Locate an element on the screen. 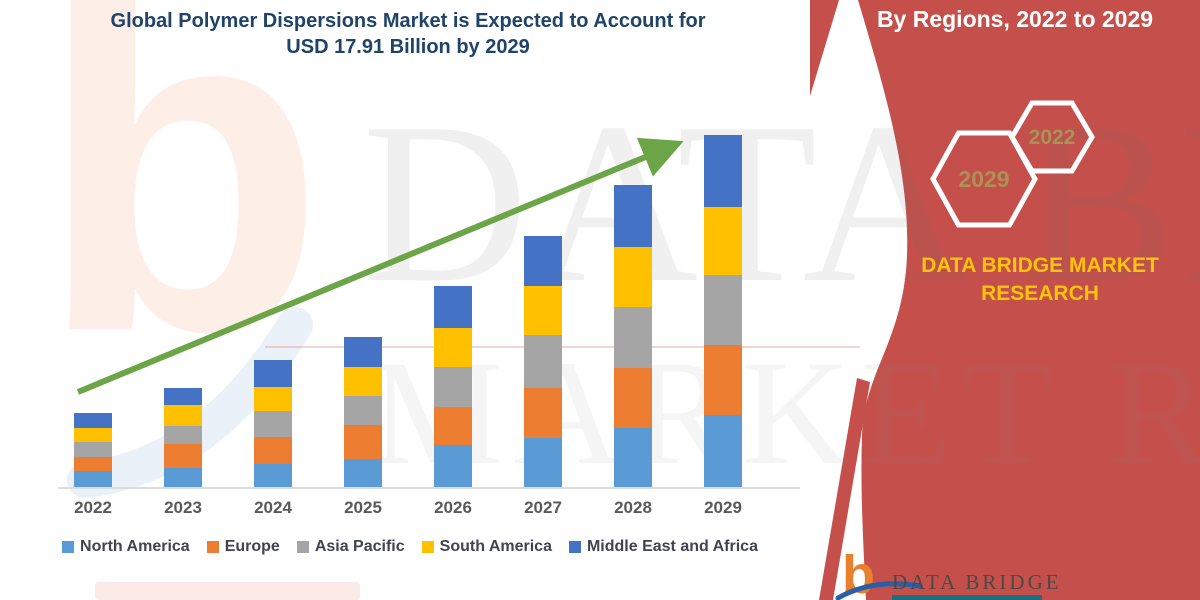 This screenshot has height=600, width=1200. legend-item: North America is located at coordinates (126, 547).